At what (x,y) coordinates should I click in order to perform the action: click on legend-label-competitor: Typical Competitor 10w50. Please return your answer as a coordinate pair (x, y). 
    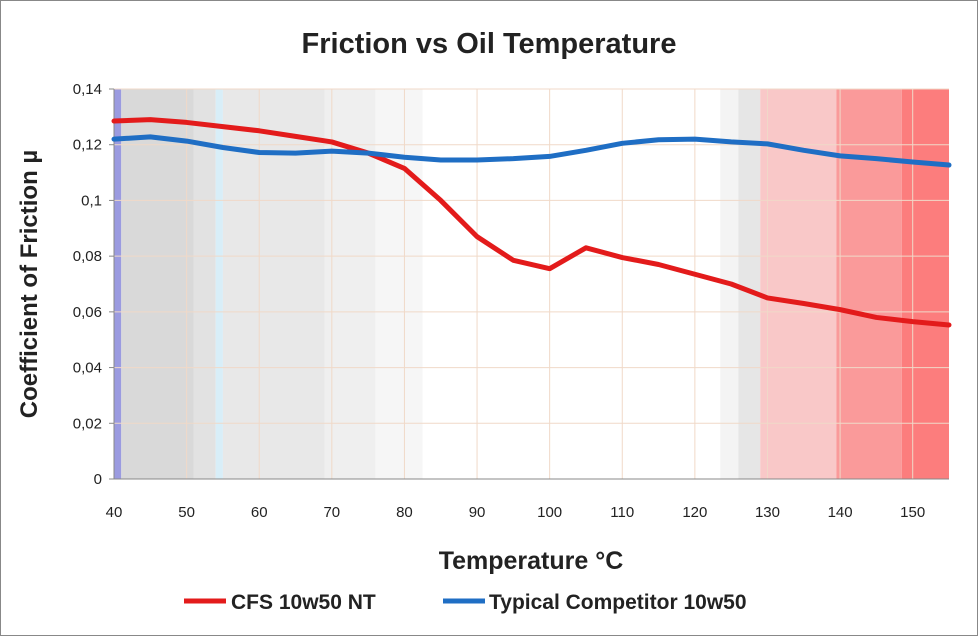
    Looking at the image, I should click on (618, 602).